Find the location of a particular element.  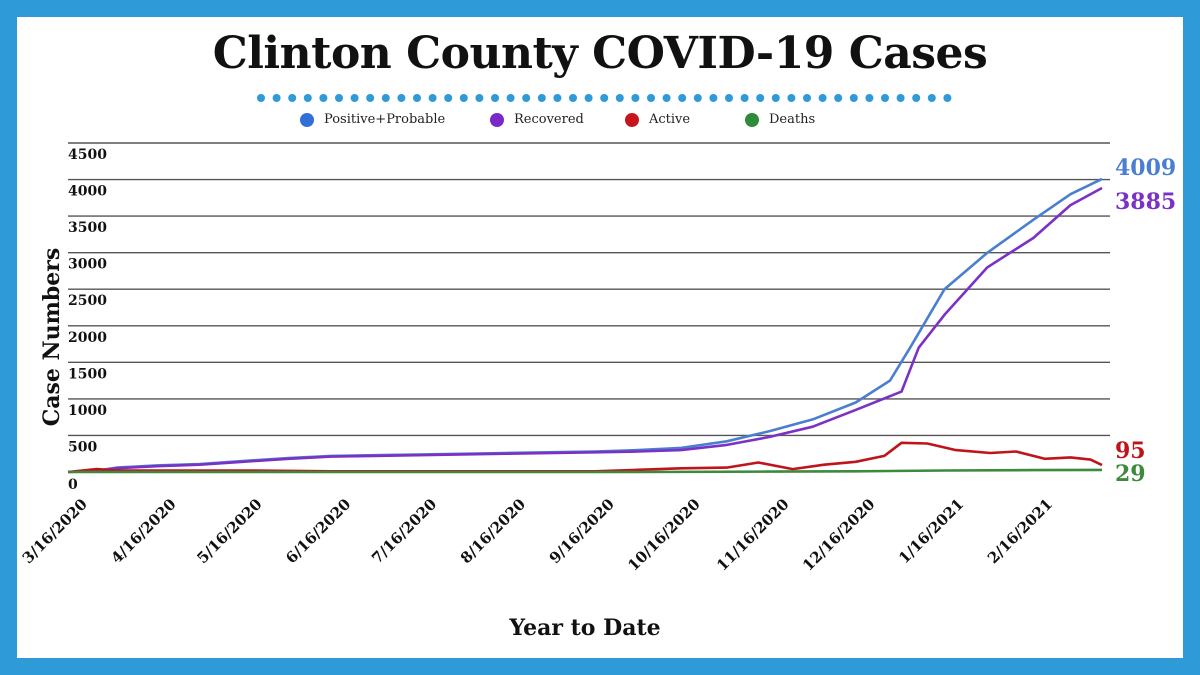

y-tick-label: 0 is located at coordinates (73, 485).